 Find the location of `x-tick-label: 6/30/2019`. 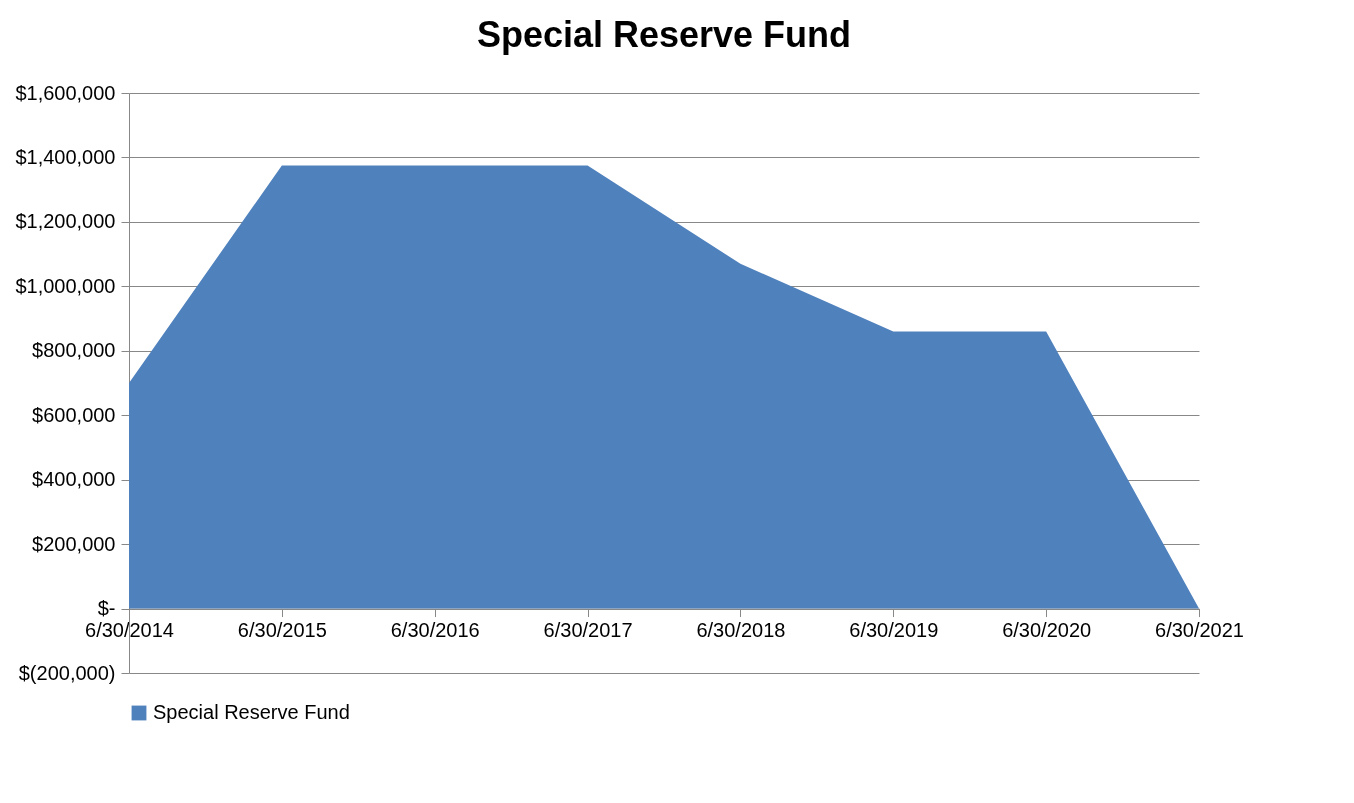

x-tick-label: 6/30/2019 is located at coordinates (894, 630).